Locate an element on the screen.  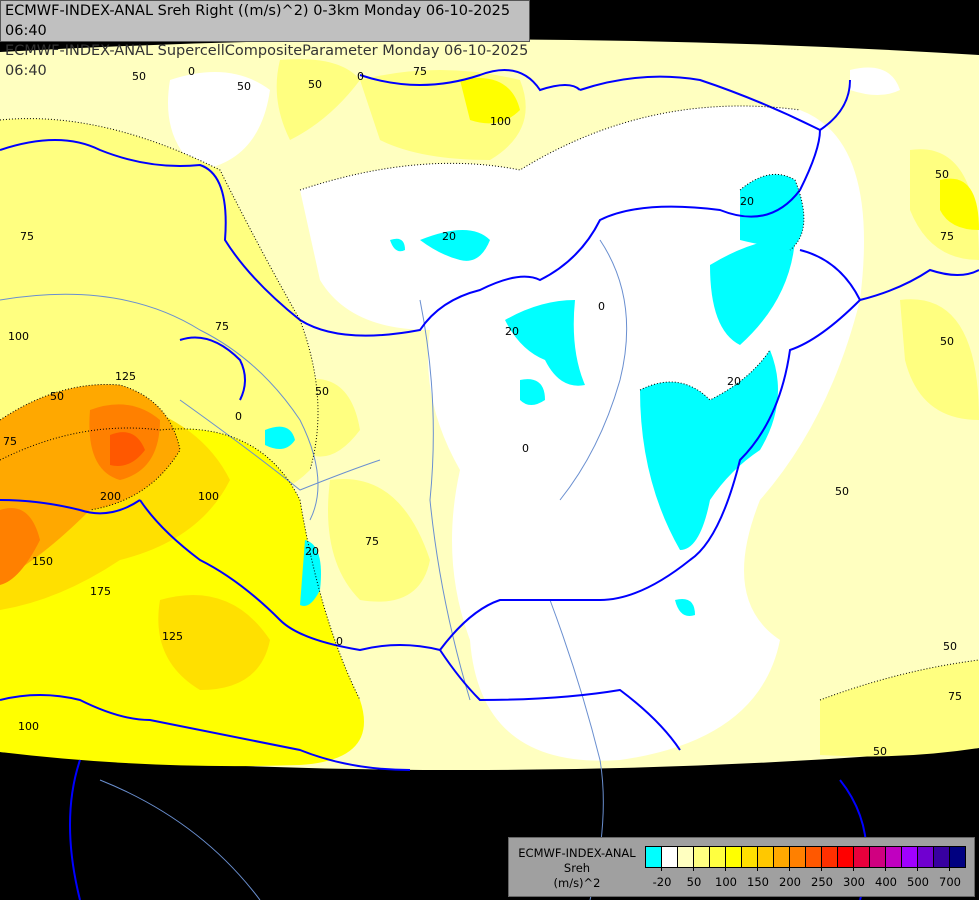
color-bar-ticks: -20 50 100 150 200 250 300 400 500 700 is located at coordinates (805, 881).